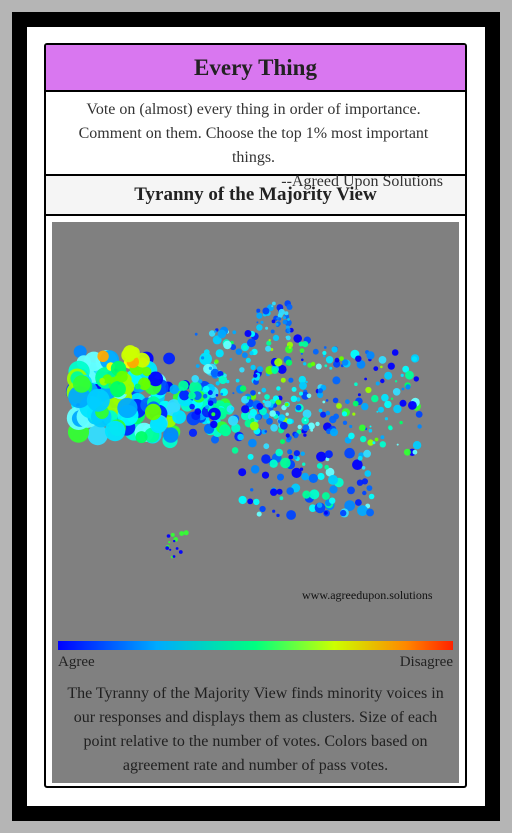  Describe the element at coordinates (76, 662) in the screenshot. I see `scale-agree-label: Agree` at that location.